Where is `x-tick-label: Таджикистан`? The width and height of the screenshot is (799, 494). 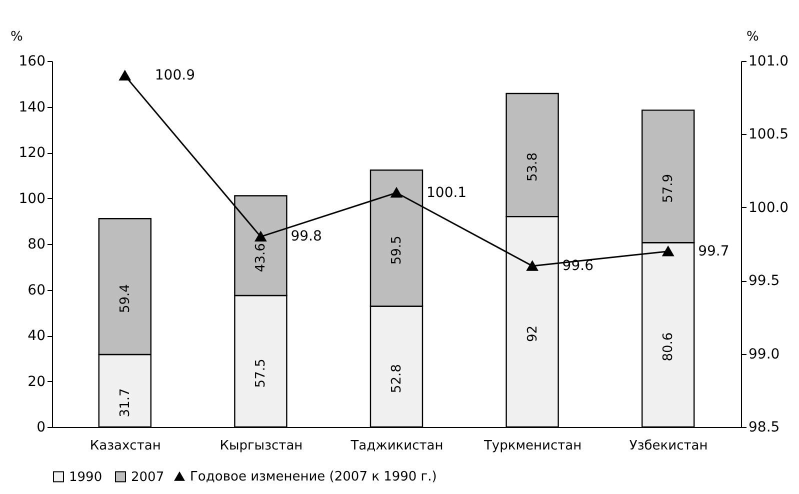 x-tick-label: Таджикистан is located at coordinates (397, 446).